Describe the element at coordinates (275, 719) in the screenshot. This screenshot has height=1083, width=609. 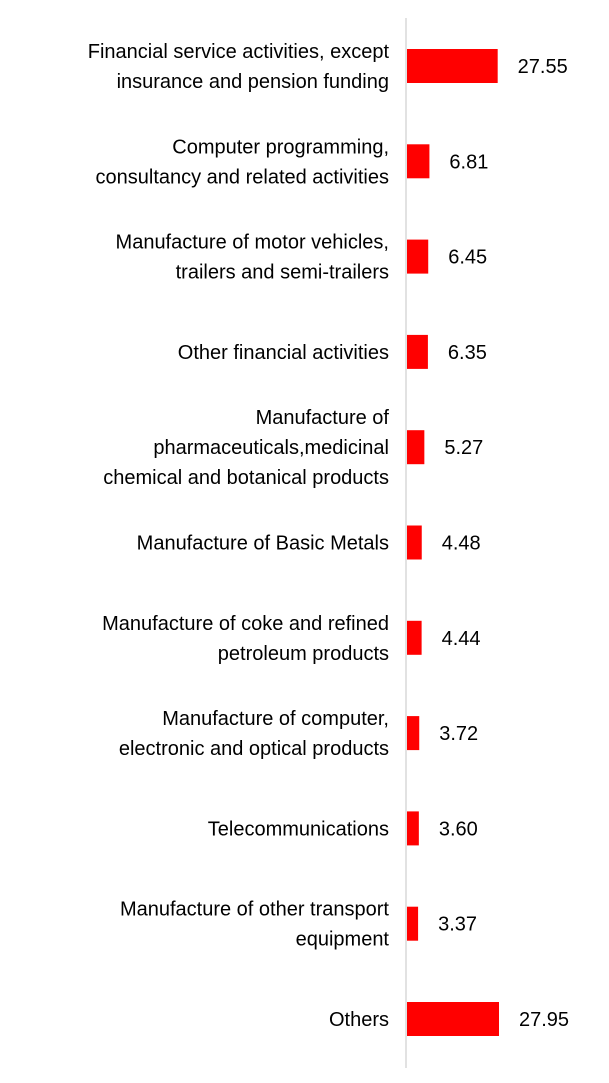
I see `category-label-line: Manufacture of computer,` at that location.